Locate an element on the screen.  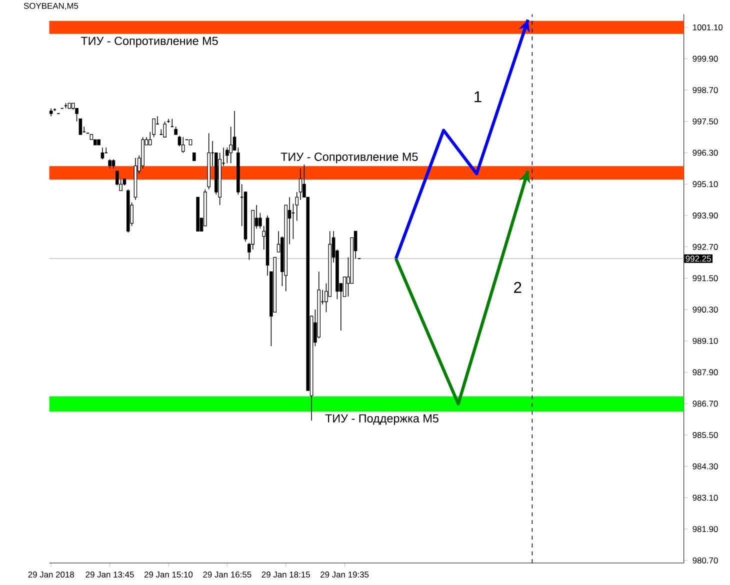
y-tick-label: 989.10 is located at coordinates (705, 341).